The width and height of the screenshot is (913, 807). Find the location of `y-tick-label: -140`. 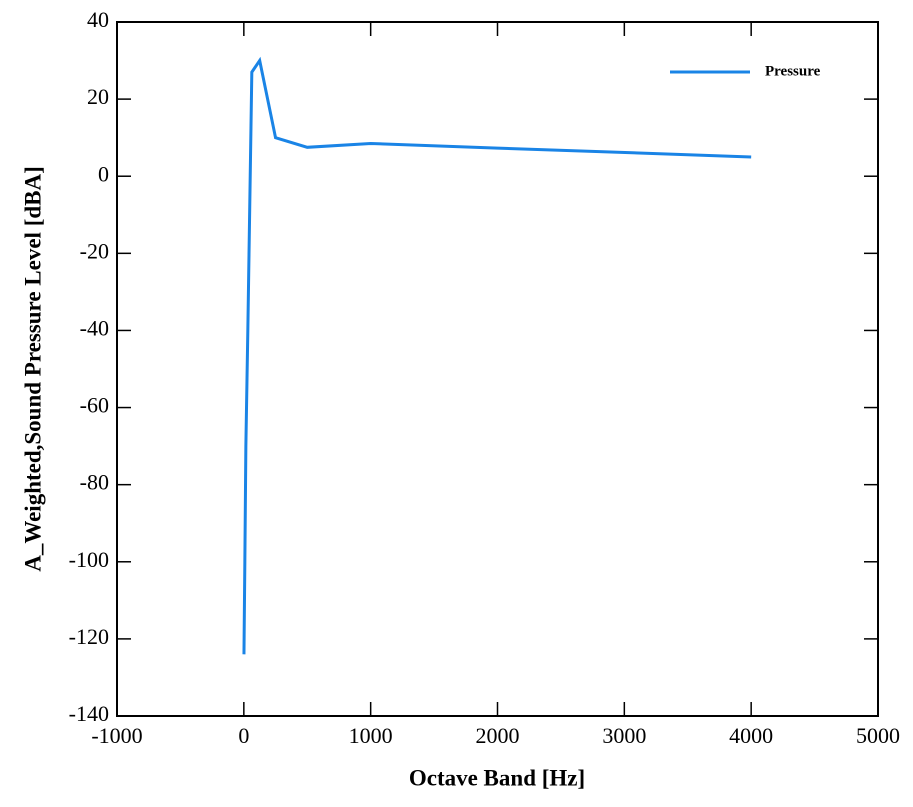

y-tick-label: -140 is located at coordinates (89, 713).